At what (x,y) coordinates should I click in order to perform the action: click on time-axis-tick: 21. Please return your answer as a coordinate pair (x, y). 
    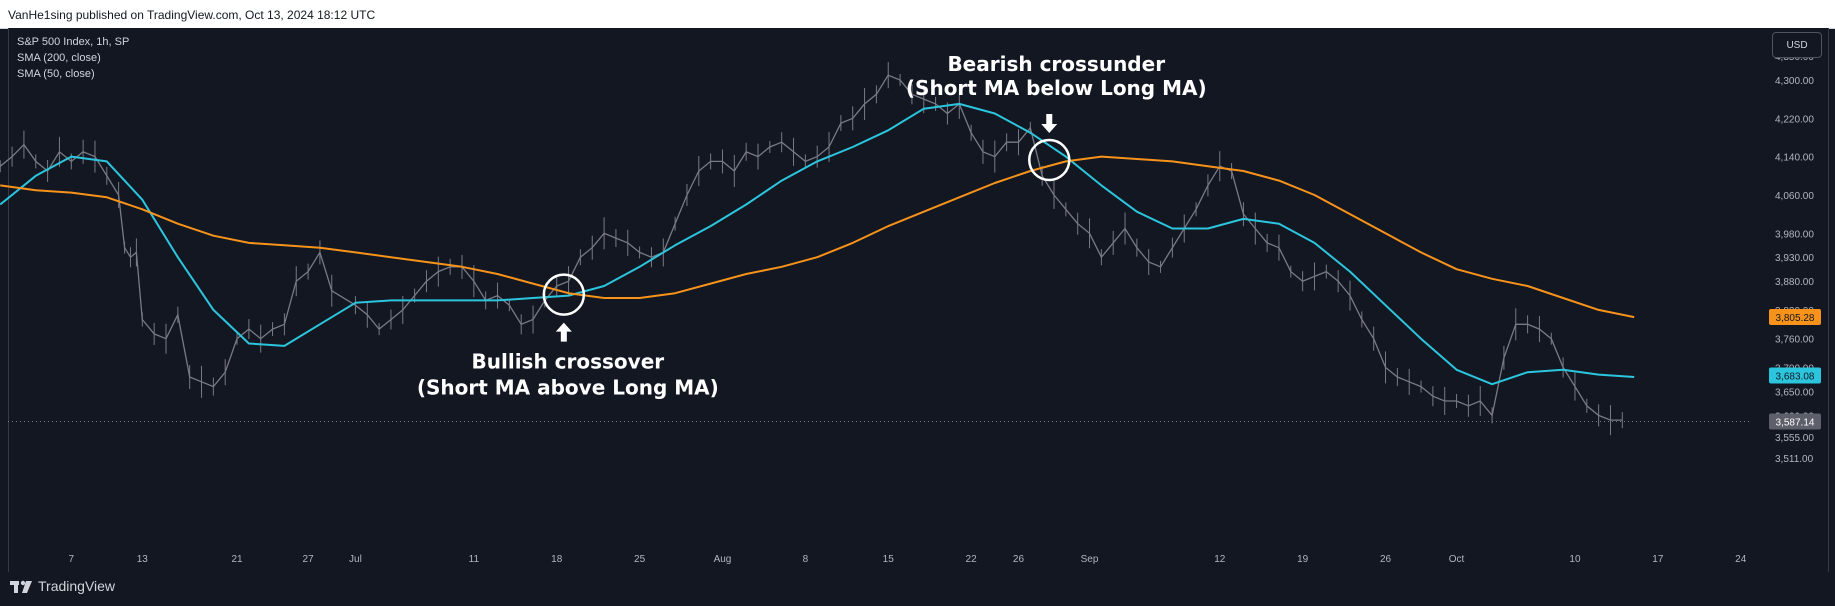
    Looking at the image, I should click on (237, 559).